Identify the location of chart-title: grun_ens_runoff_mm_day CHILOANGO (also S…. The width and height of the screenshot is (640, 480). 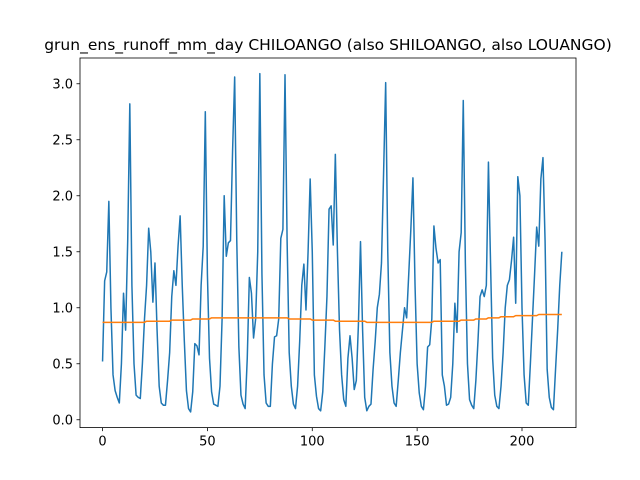
(328, 45).